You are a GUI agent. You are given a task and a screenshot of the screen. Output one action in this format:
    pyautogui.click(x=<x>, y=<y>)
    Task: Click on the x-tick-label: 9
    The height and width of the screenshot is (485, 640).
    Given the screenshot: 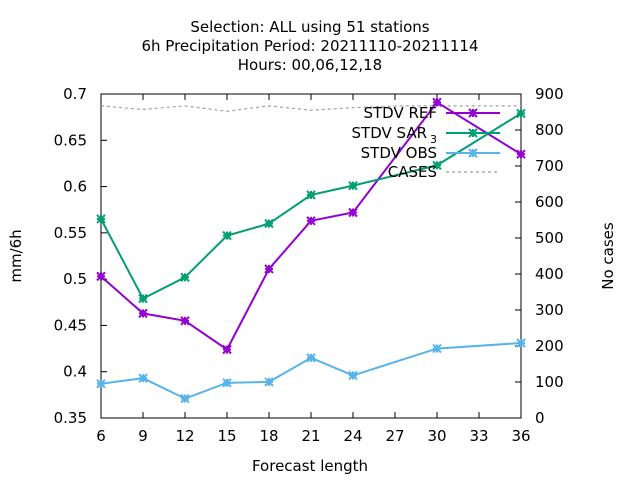 What is the action you would take?
    pyautogui.click(x=143, y=436)
    